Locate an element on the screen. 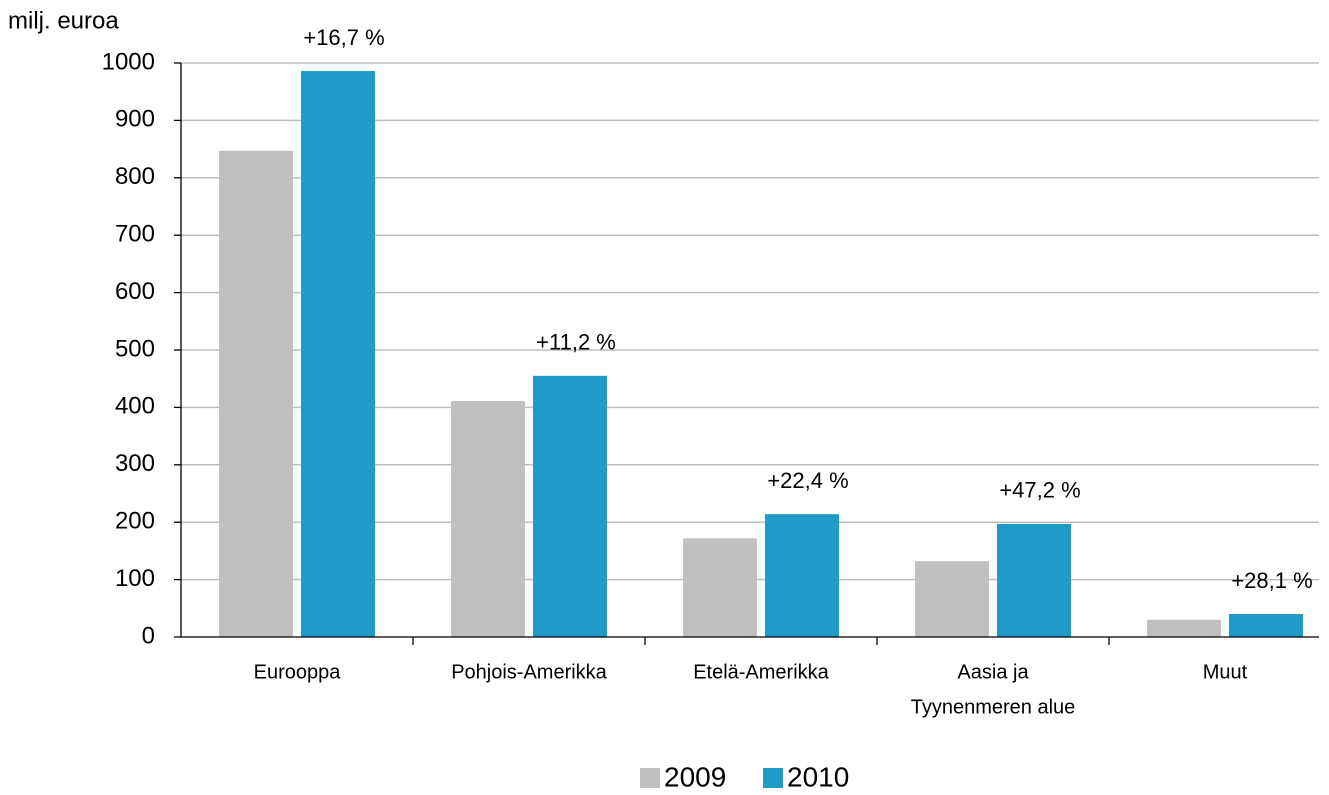 This screenshot has width=1329, height=795. legend-label: 2009 is located at coordinates (695, 776).